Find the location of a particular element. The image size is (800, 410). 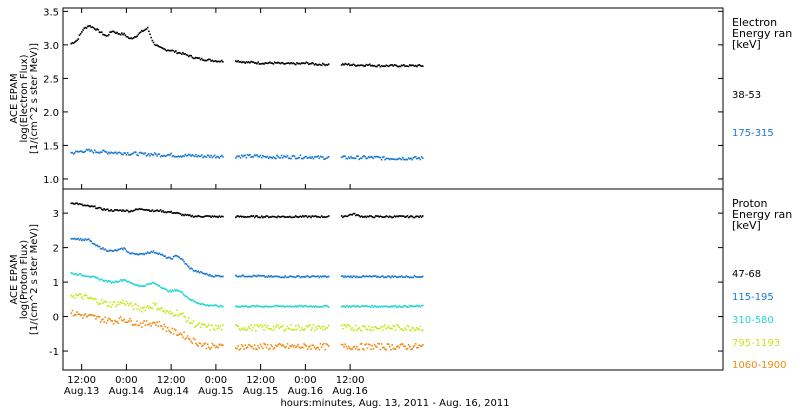

xtick-time-label: 0:00 is located at coordinates (126, 380).